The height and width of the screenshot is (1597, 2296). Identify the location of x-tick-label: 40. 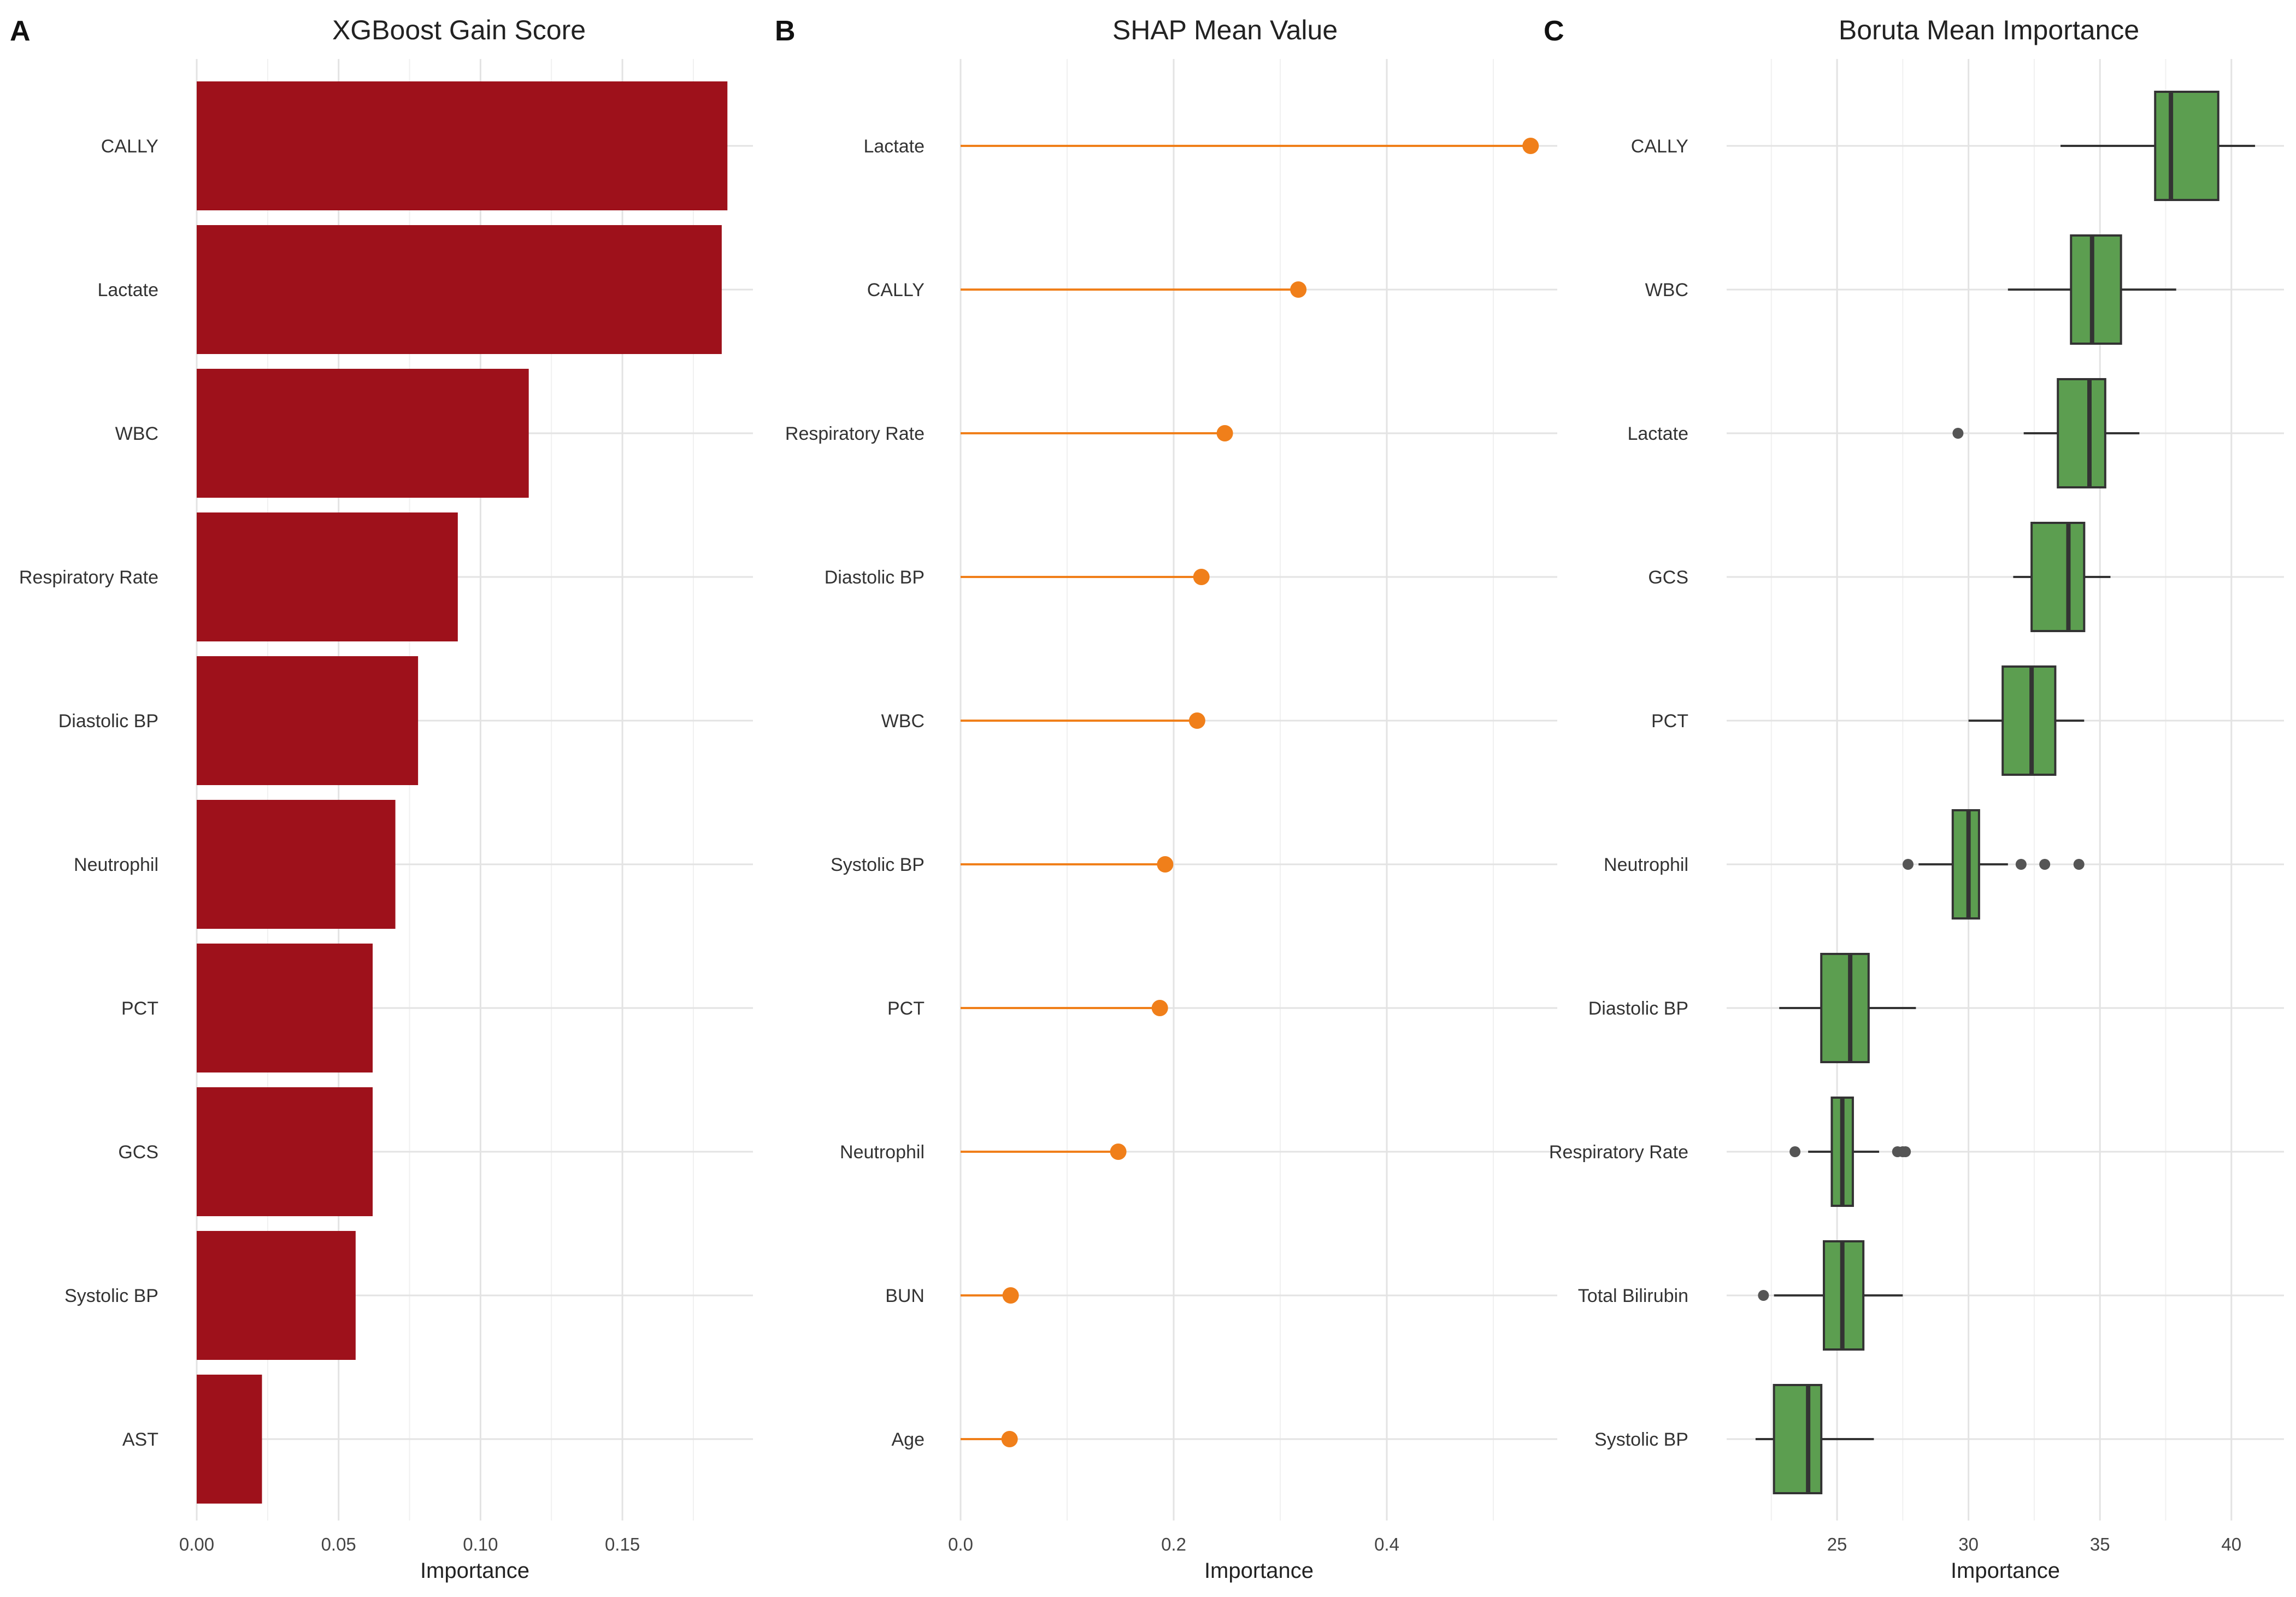
(2231, 1544).